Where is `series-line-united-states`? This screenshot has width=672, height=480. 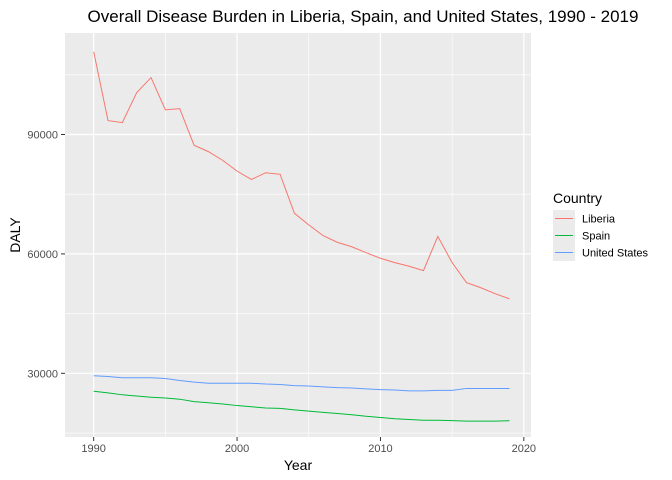
series-line-united-states is located at coordinates (301, 383).